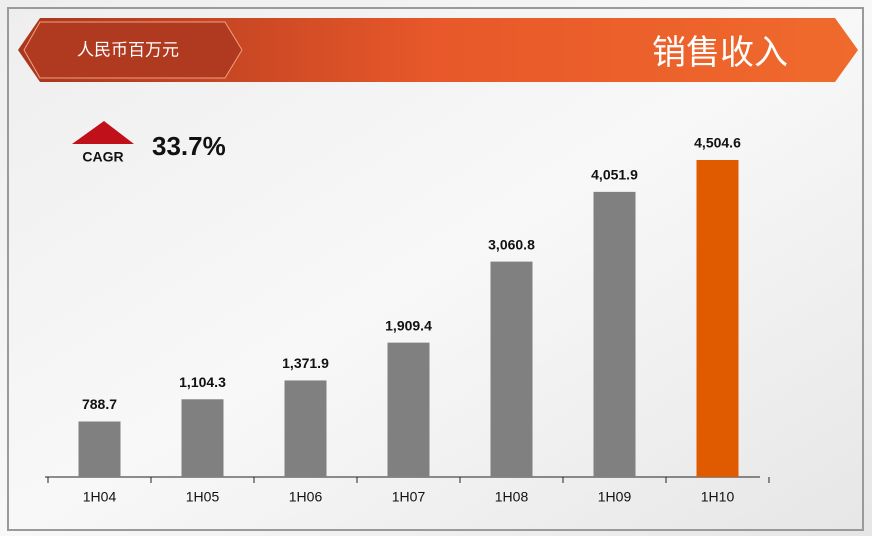  I want to click on value-label: 4,504.6, so click(717, 143).